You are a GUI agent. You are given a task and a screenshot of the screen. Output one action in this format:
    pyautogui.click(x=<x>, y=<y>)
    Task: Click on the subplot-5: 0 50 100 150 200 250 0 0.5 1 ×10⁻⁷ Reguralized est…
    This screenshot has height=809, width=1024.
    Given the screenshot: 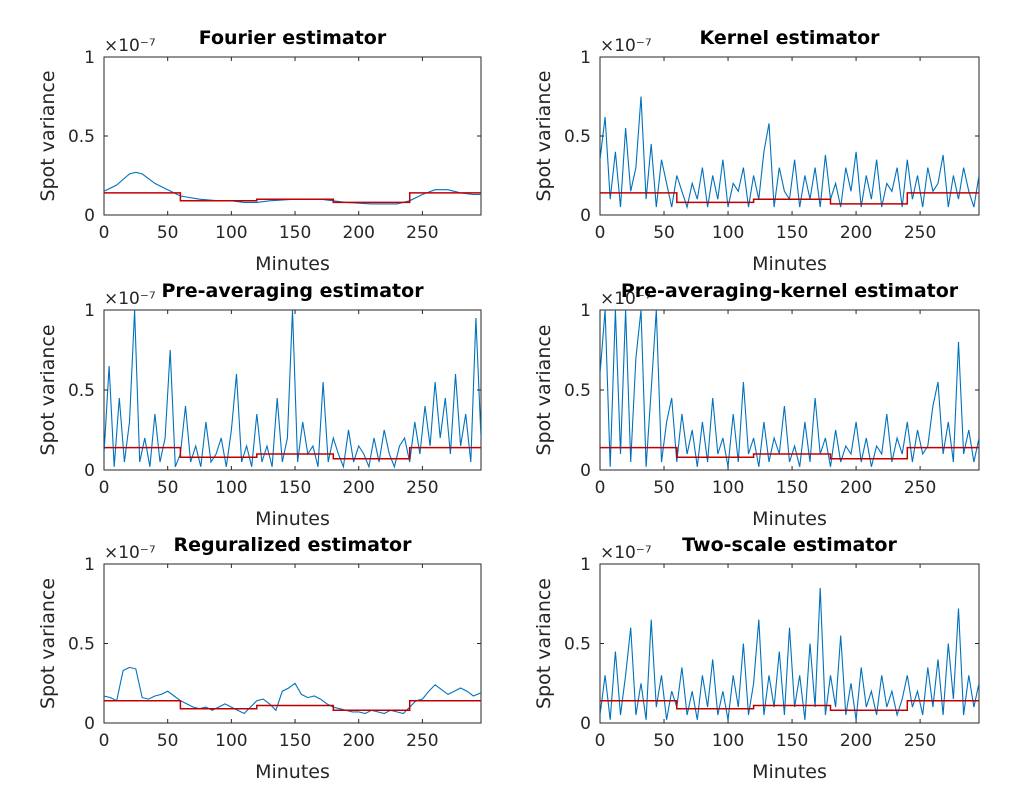 What is the action you would take?
    pyautogui.click(x=259, y=658)
    